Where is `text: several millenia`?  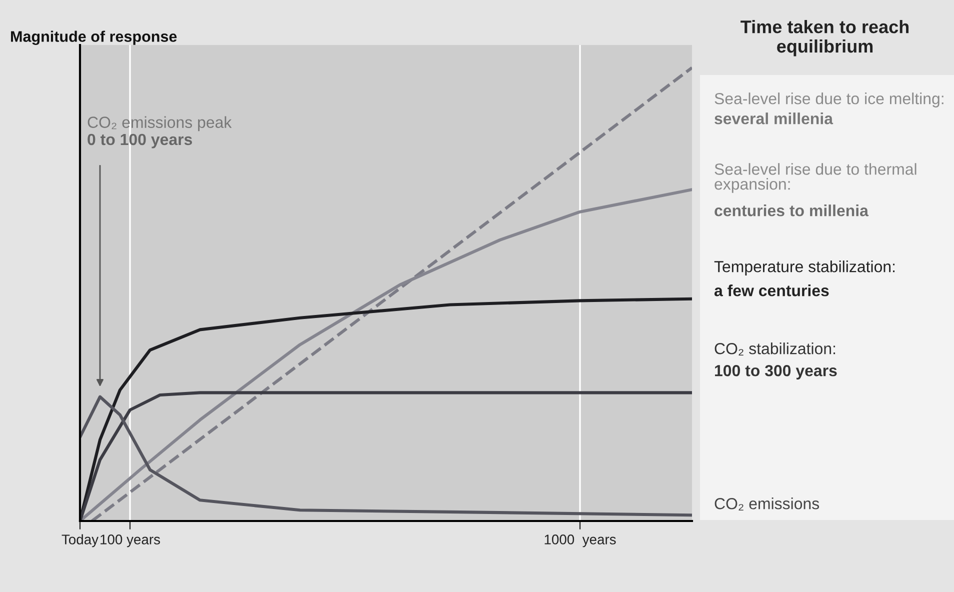
text: several millenia is located at coordinates (774, 118).